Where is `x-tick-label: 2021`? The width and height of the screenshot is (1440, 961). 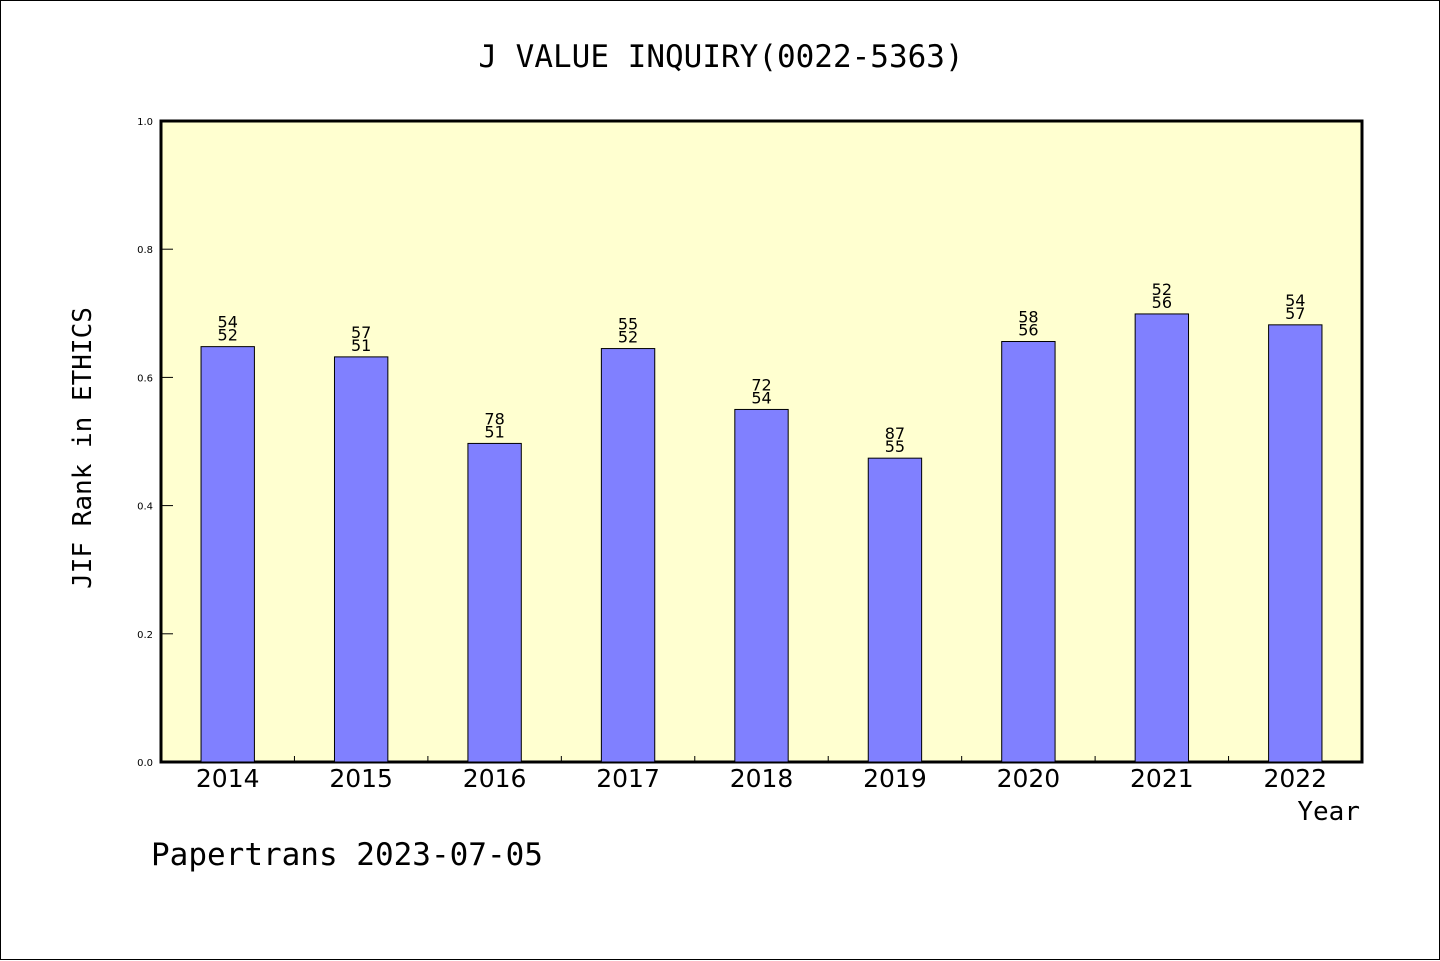 x-tick-label: 2021 is located at coordinates (1162, 778).